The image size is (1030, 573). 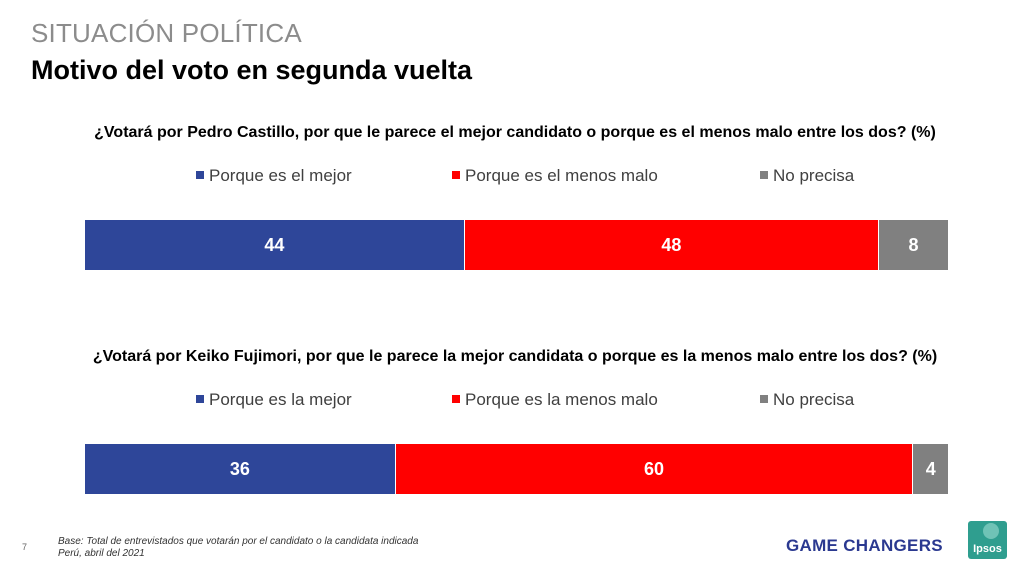 I want to click on legend-item: Porque es el menos malo, so click(x=555, y=176).